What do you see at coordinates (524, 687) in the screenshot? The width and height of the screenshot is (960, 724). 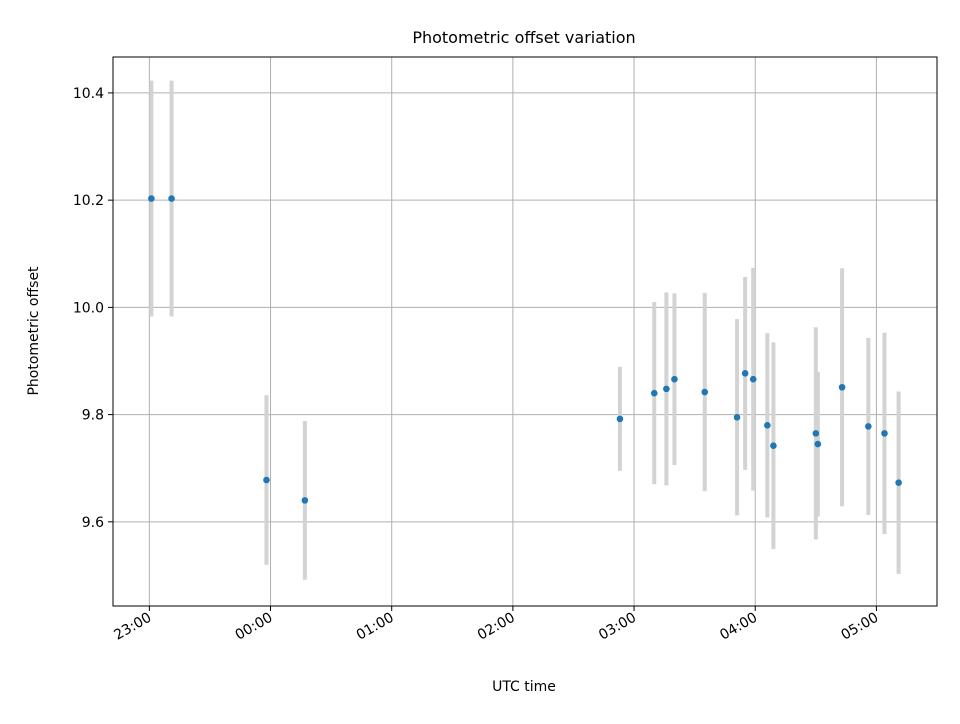 I see `x-axis-label: UTC time` at bounding box center [524, 687].